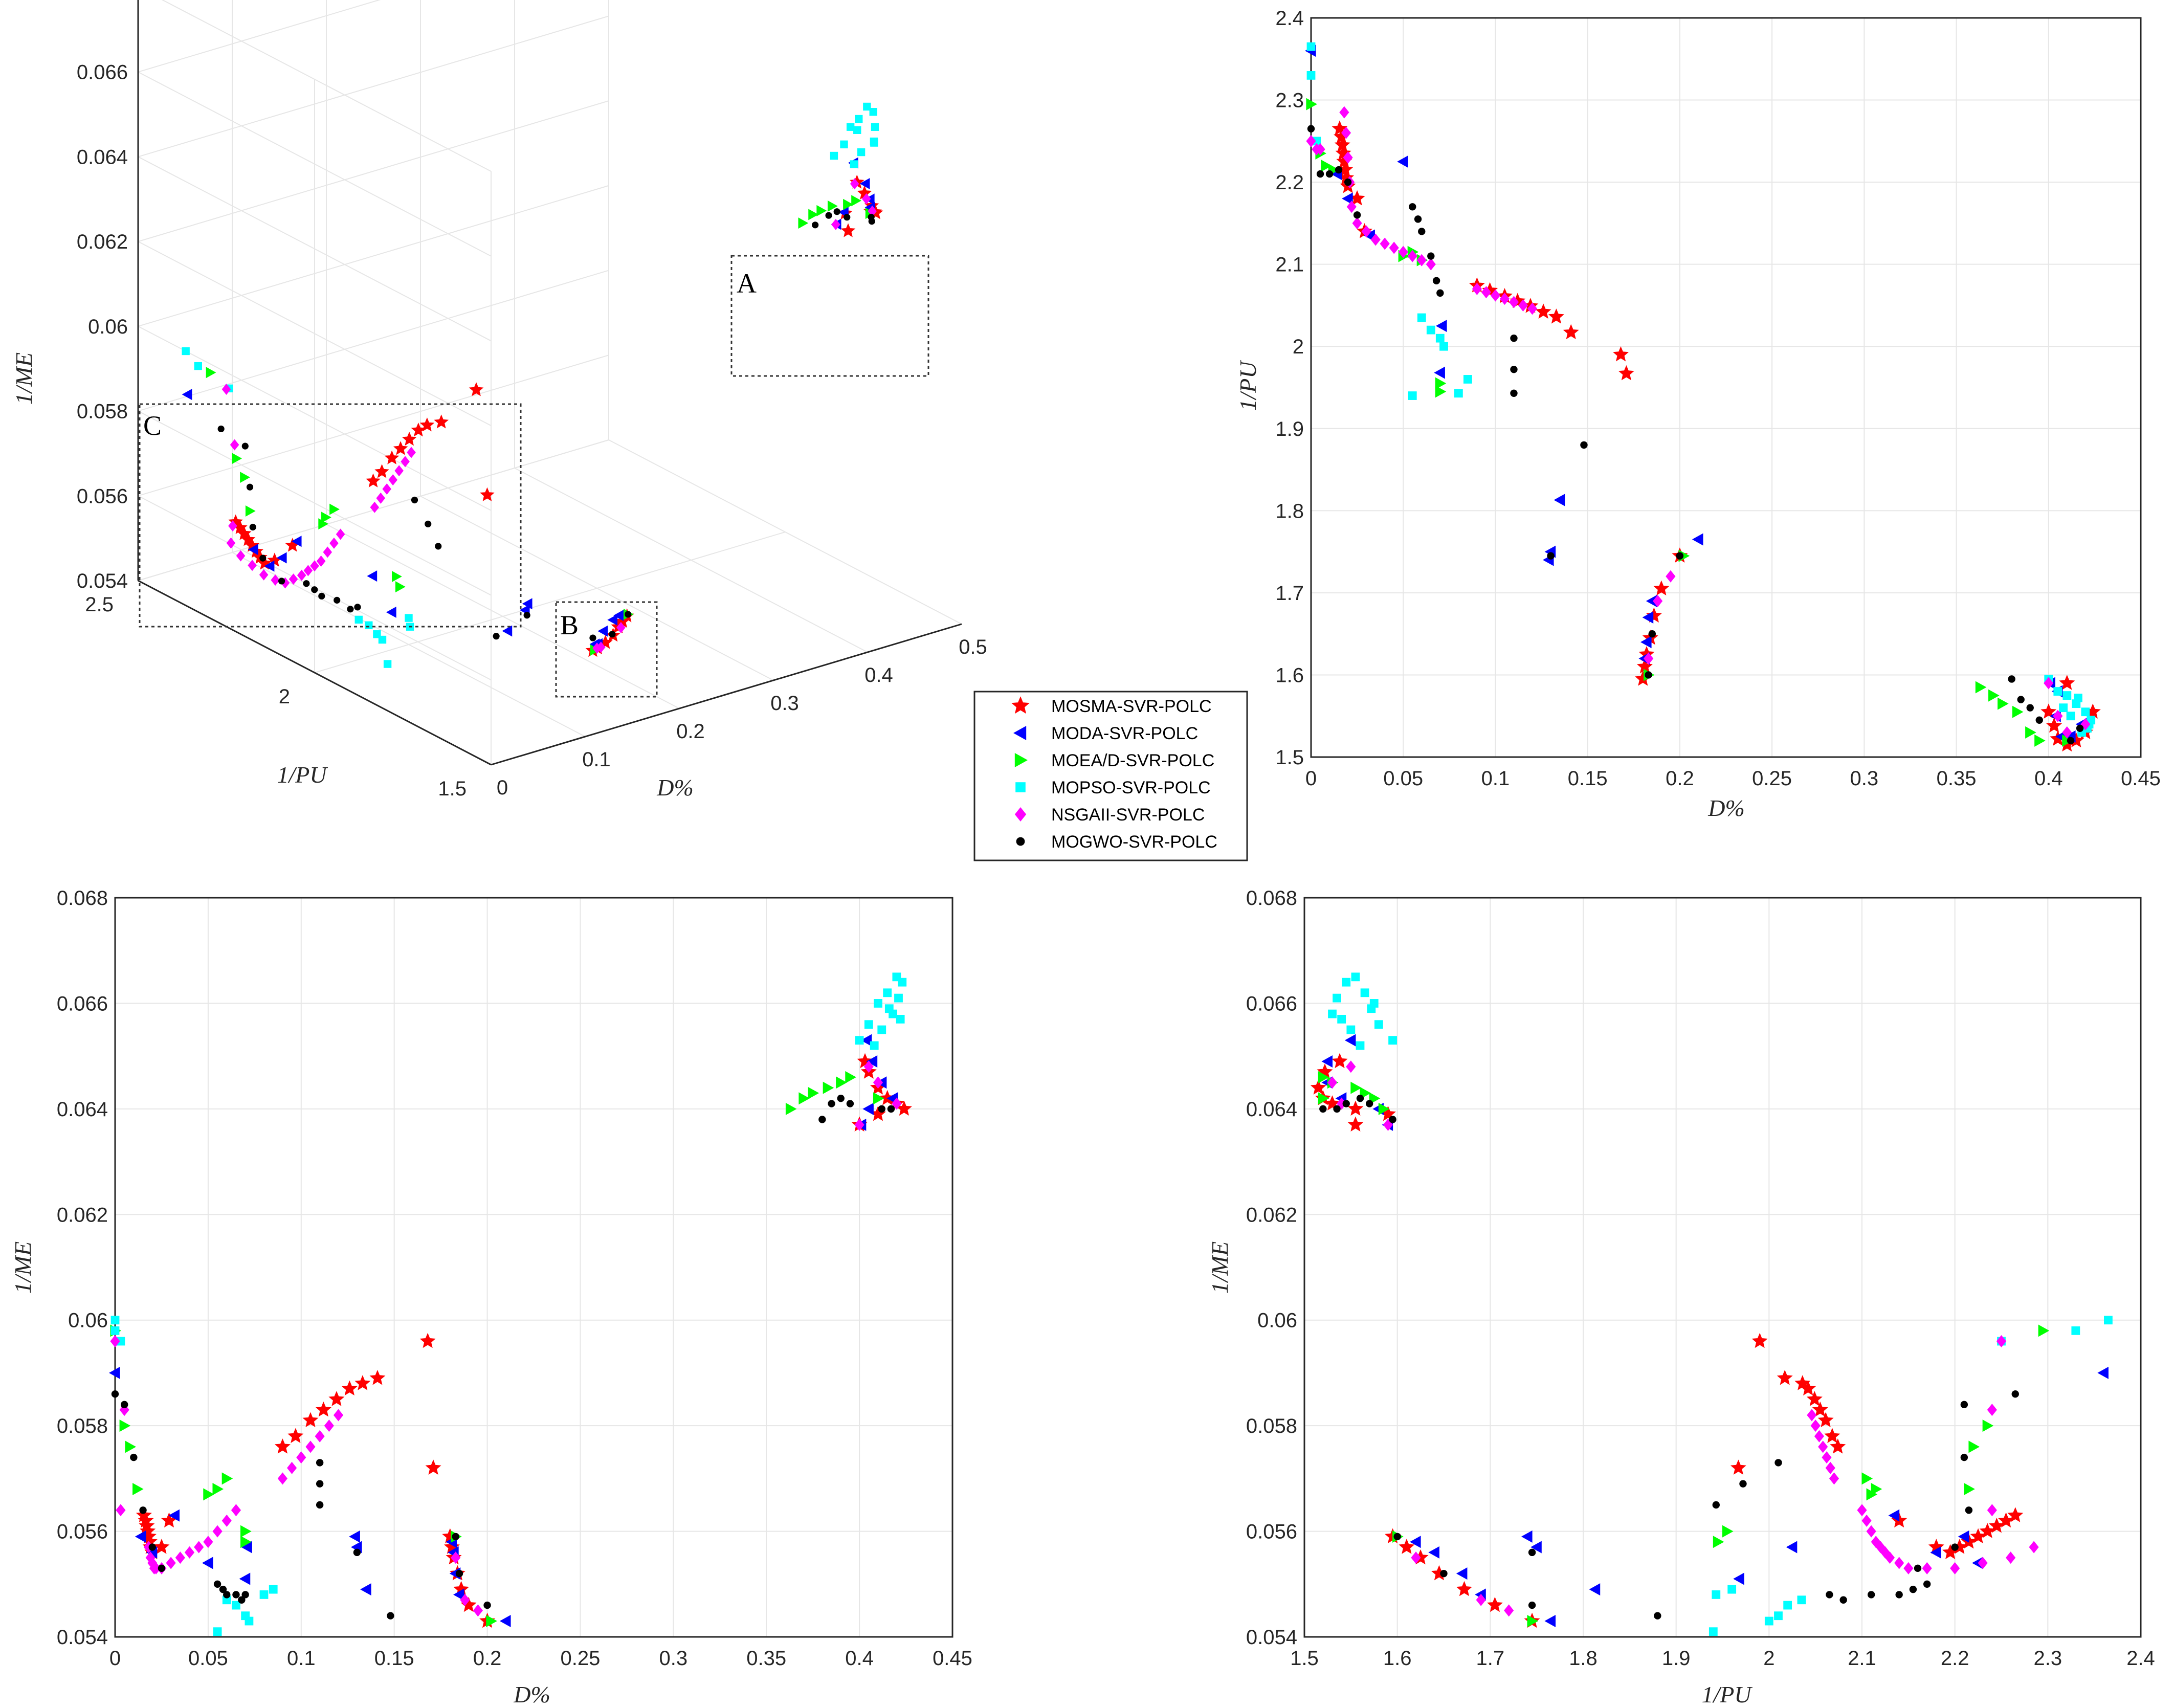 Image resolution: width=2174 pixels, height=1708 pixels. What do you see at coordinates (766, 1658) in the screenshot?
I see `pbl-xtick-label: 0.35` at bounding box center [766, 1658].